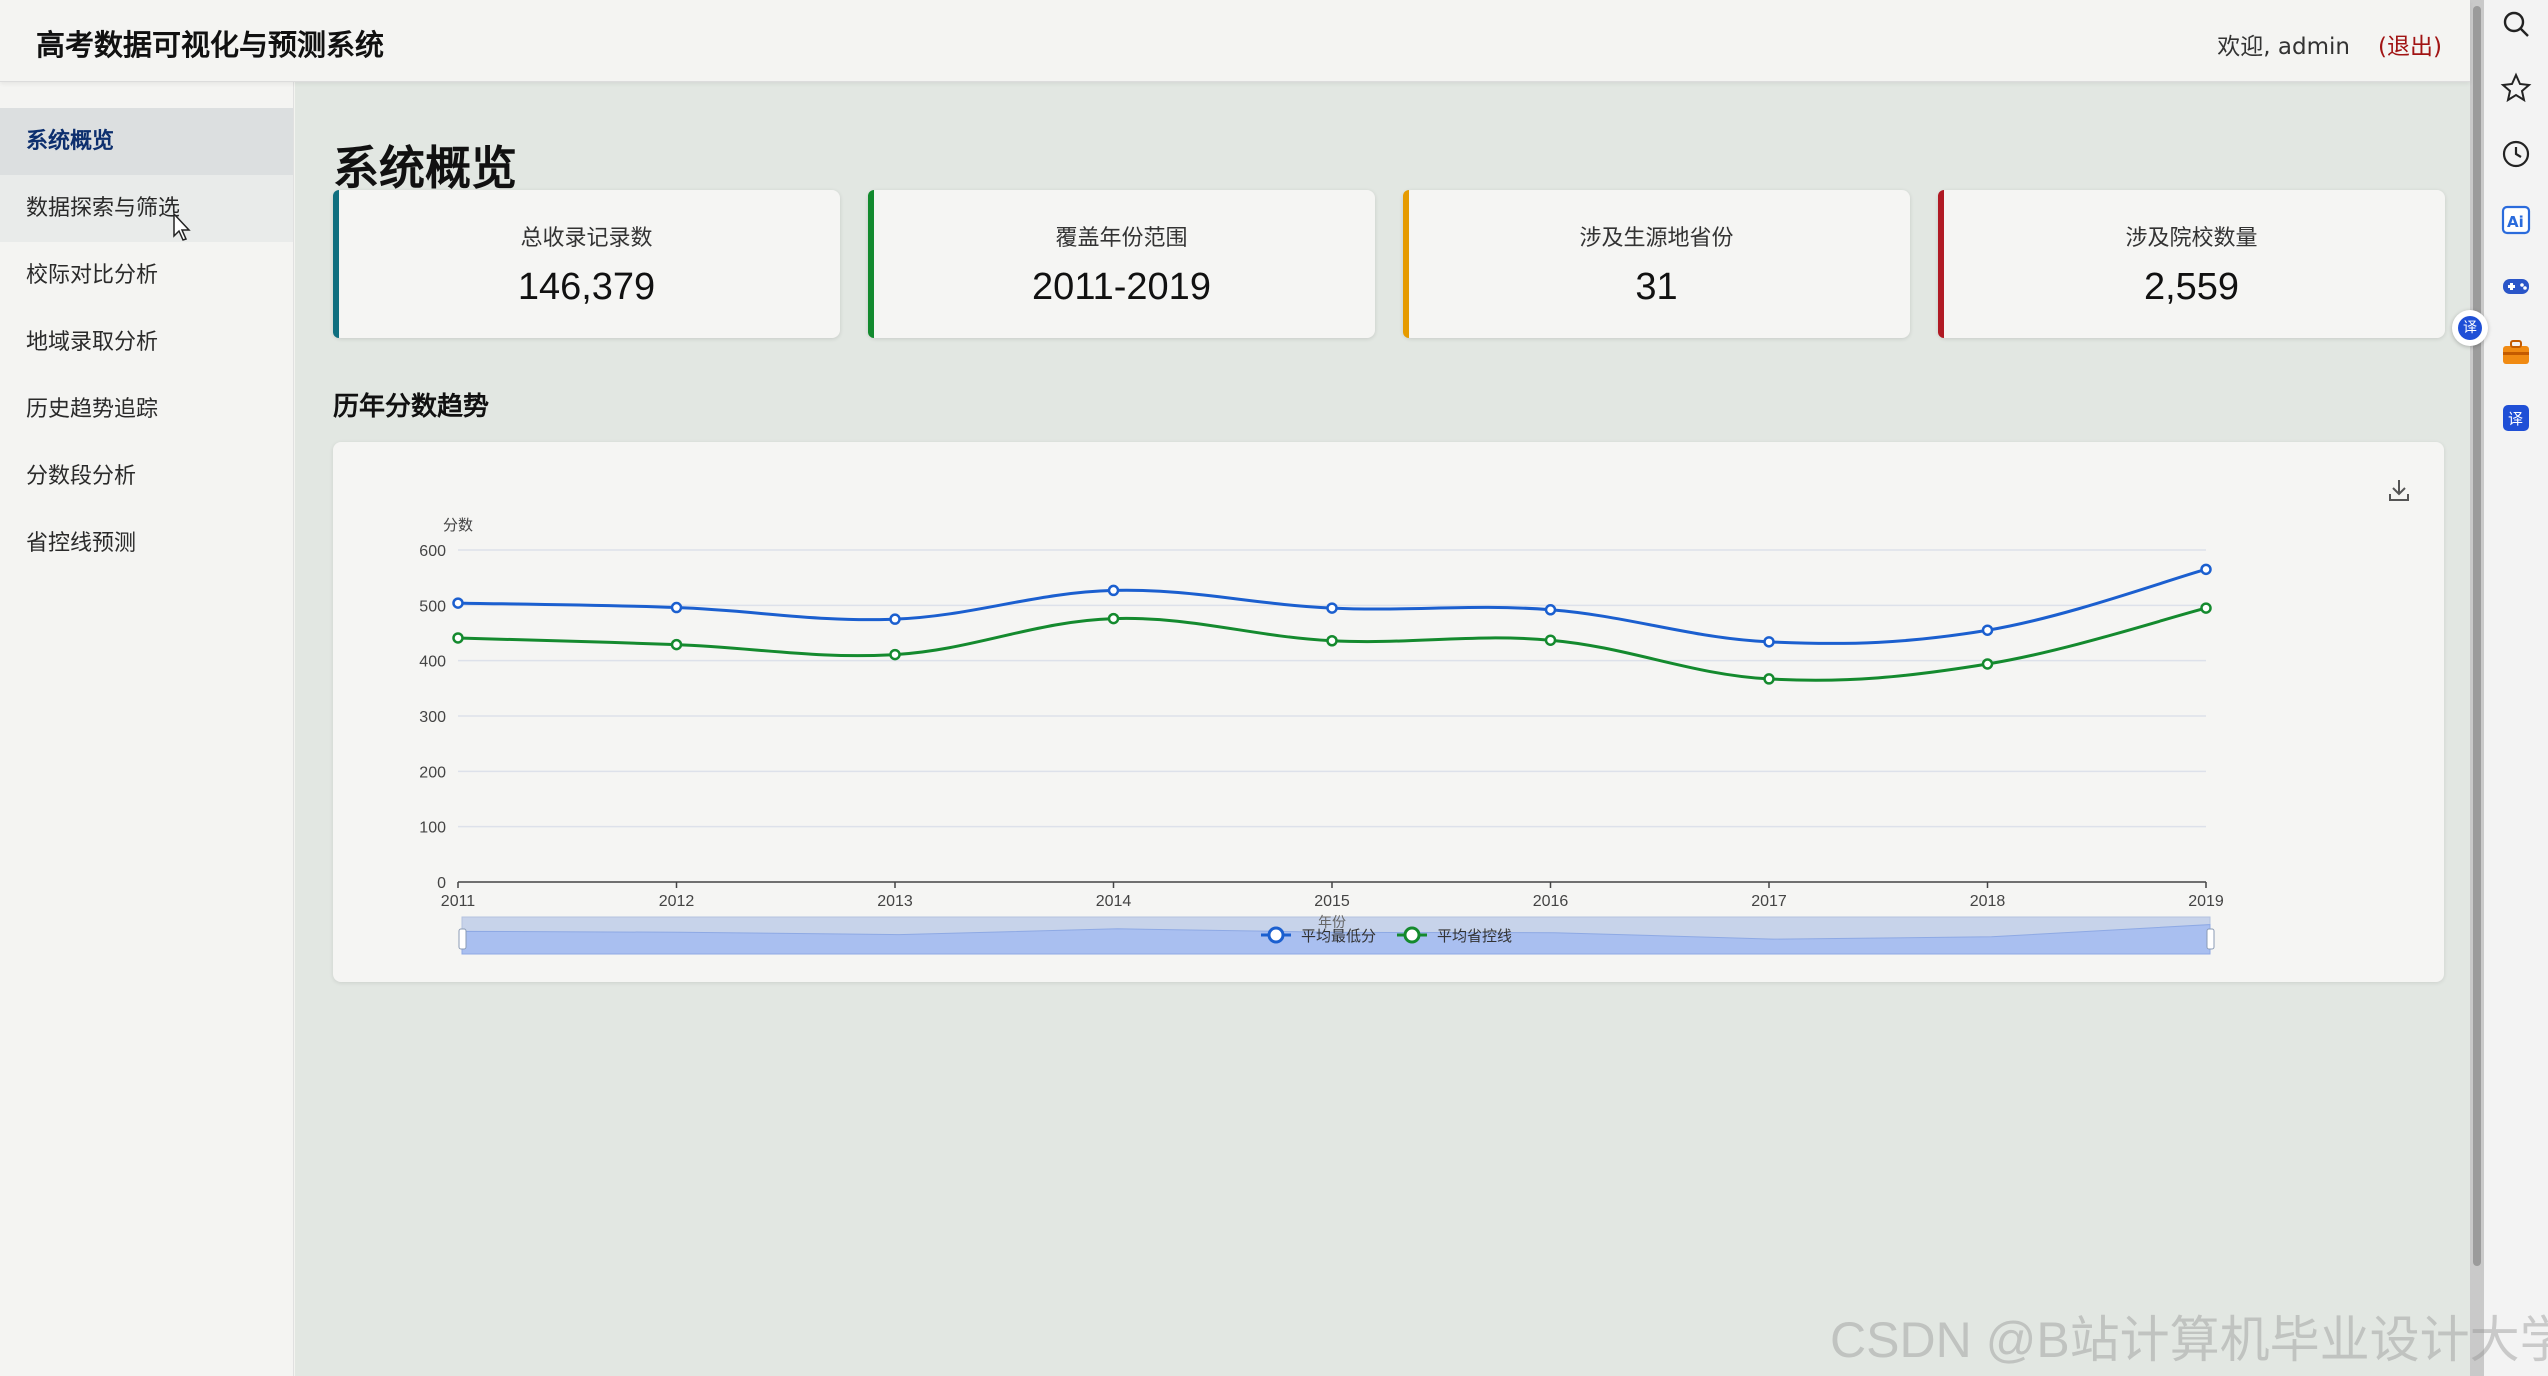 The height and width of the screenshot is (1376, 2548). Describe the element at coordinates (1338, 936) in the screenshot. I see `legend-label-0: 平均最低分` at that location.